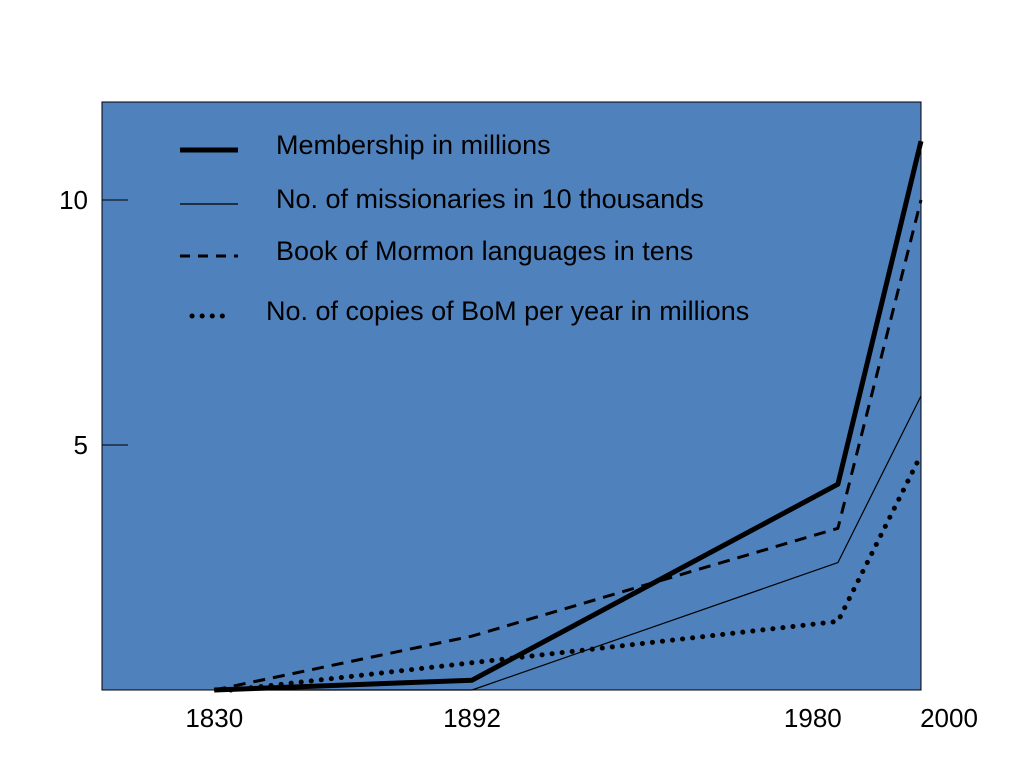 Image resolution: width=1024 pixels, height=768 pixels. Describe the element at coordinates (813, 718) in the screenshot. I see `x-tick-label: 1980` at that location.